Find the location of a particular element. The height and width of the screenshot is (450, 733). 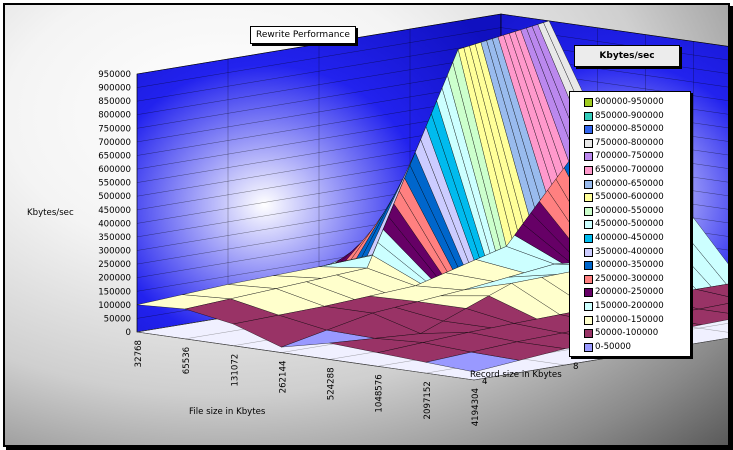

legend-label: 900000-950000 is located at coordinates (629, 102).